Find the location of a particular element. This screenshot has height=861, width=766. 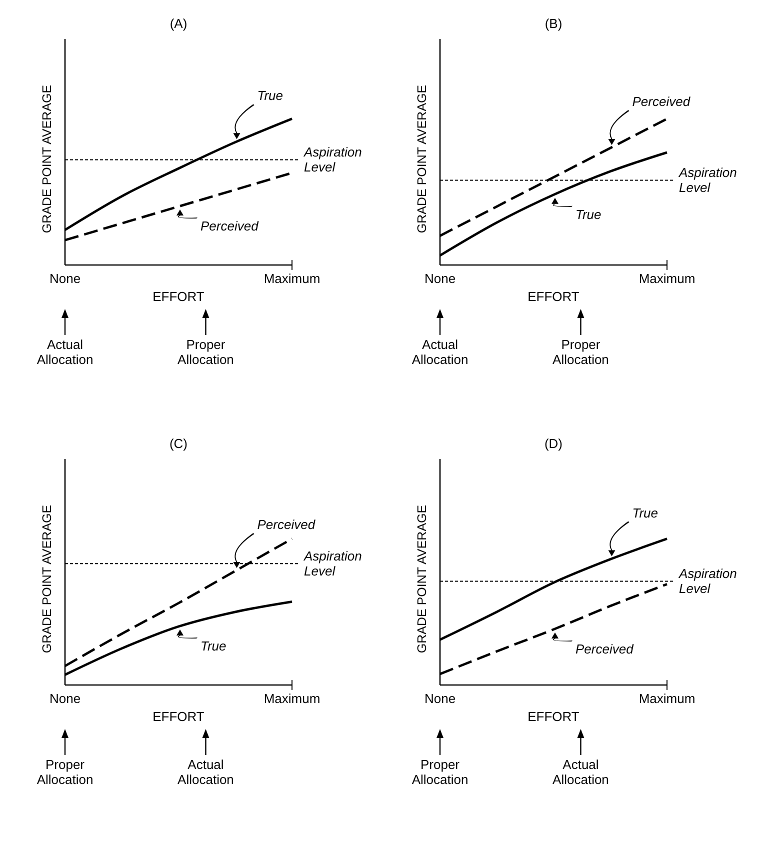

chart-title: (B) is located at coordinates (553, 23).